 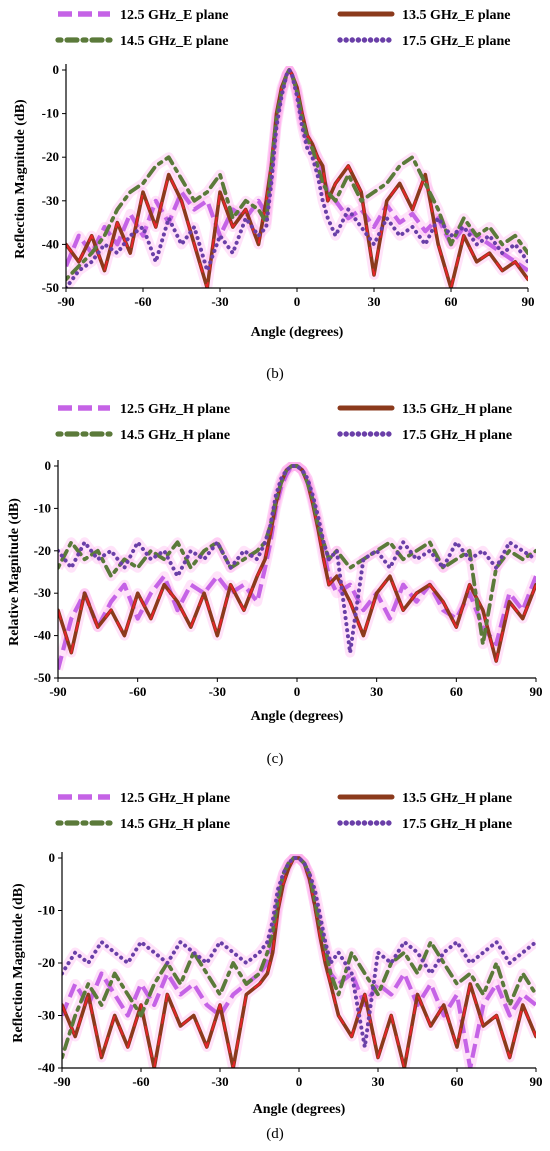 I want to click on panel-label: (d), so click(x=275, y=1134).